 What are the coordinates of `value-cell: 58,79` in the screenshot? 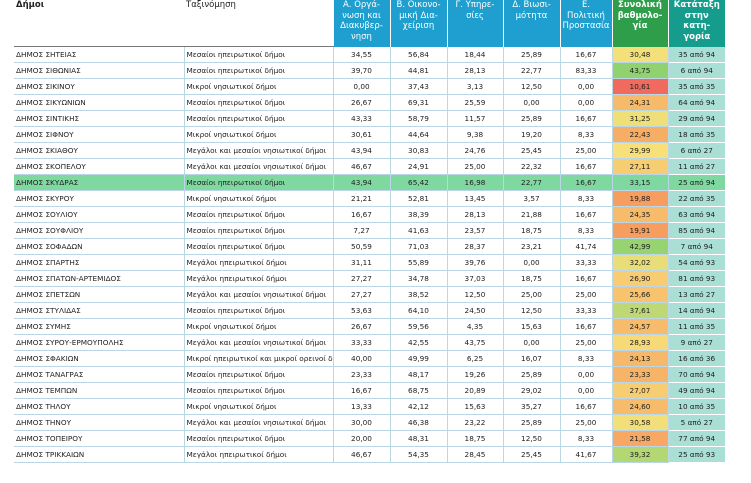 It's located at (418, 118).